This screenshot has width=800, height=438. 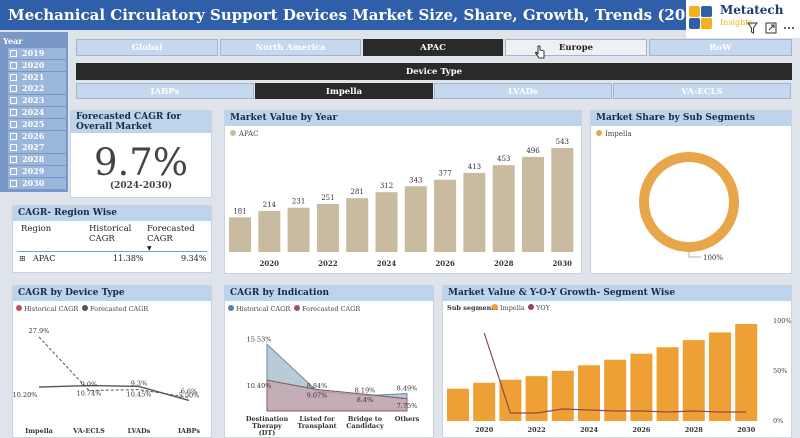 I want to click on point-label: 6.6%, so click(x=189, y=391).